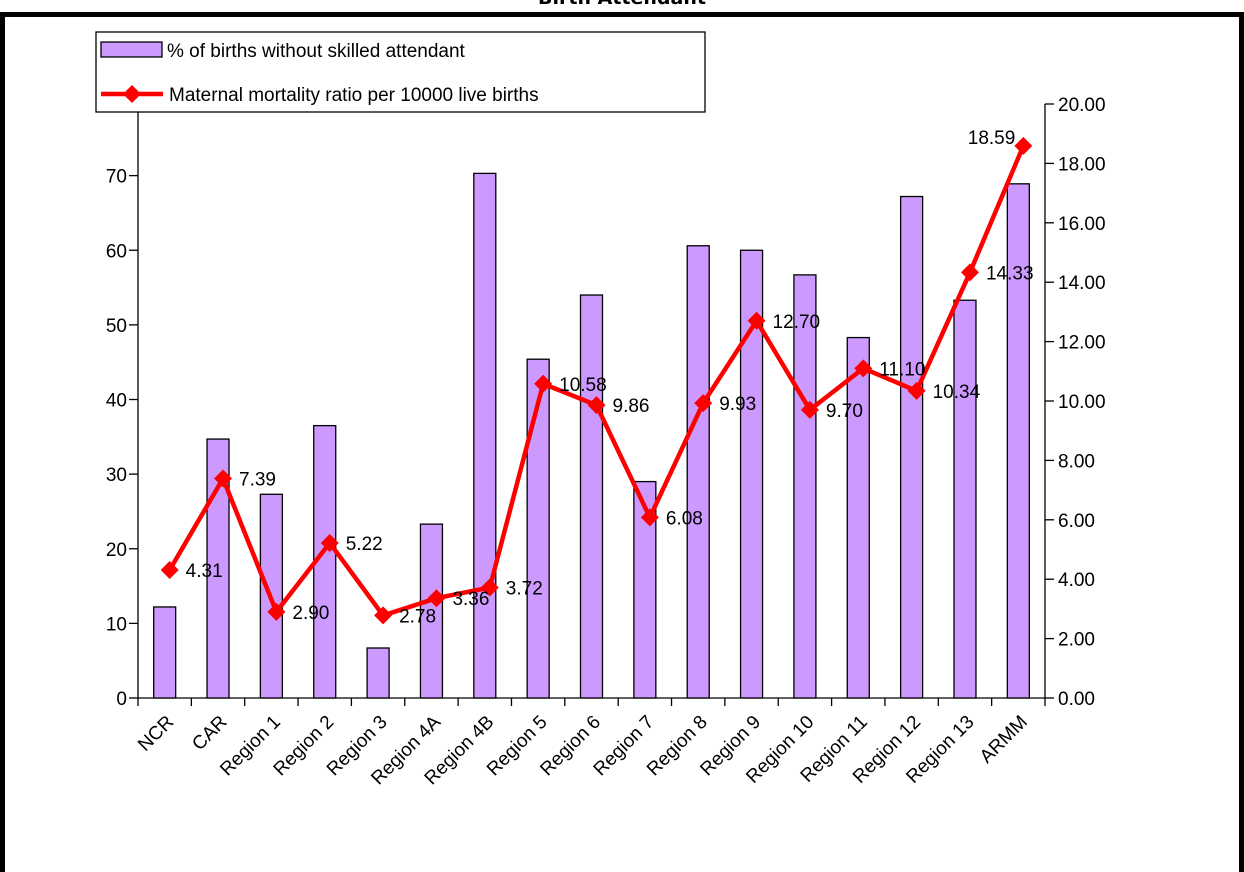 This screenshot has height=872, width=1244. Describe the element at coordinates (1076, 521) in the screenshot. I see `right-y-tick-label: 6.00` at that location.